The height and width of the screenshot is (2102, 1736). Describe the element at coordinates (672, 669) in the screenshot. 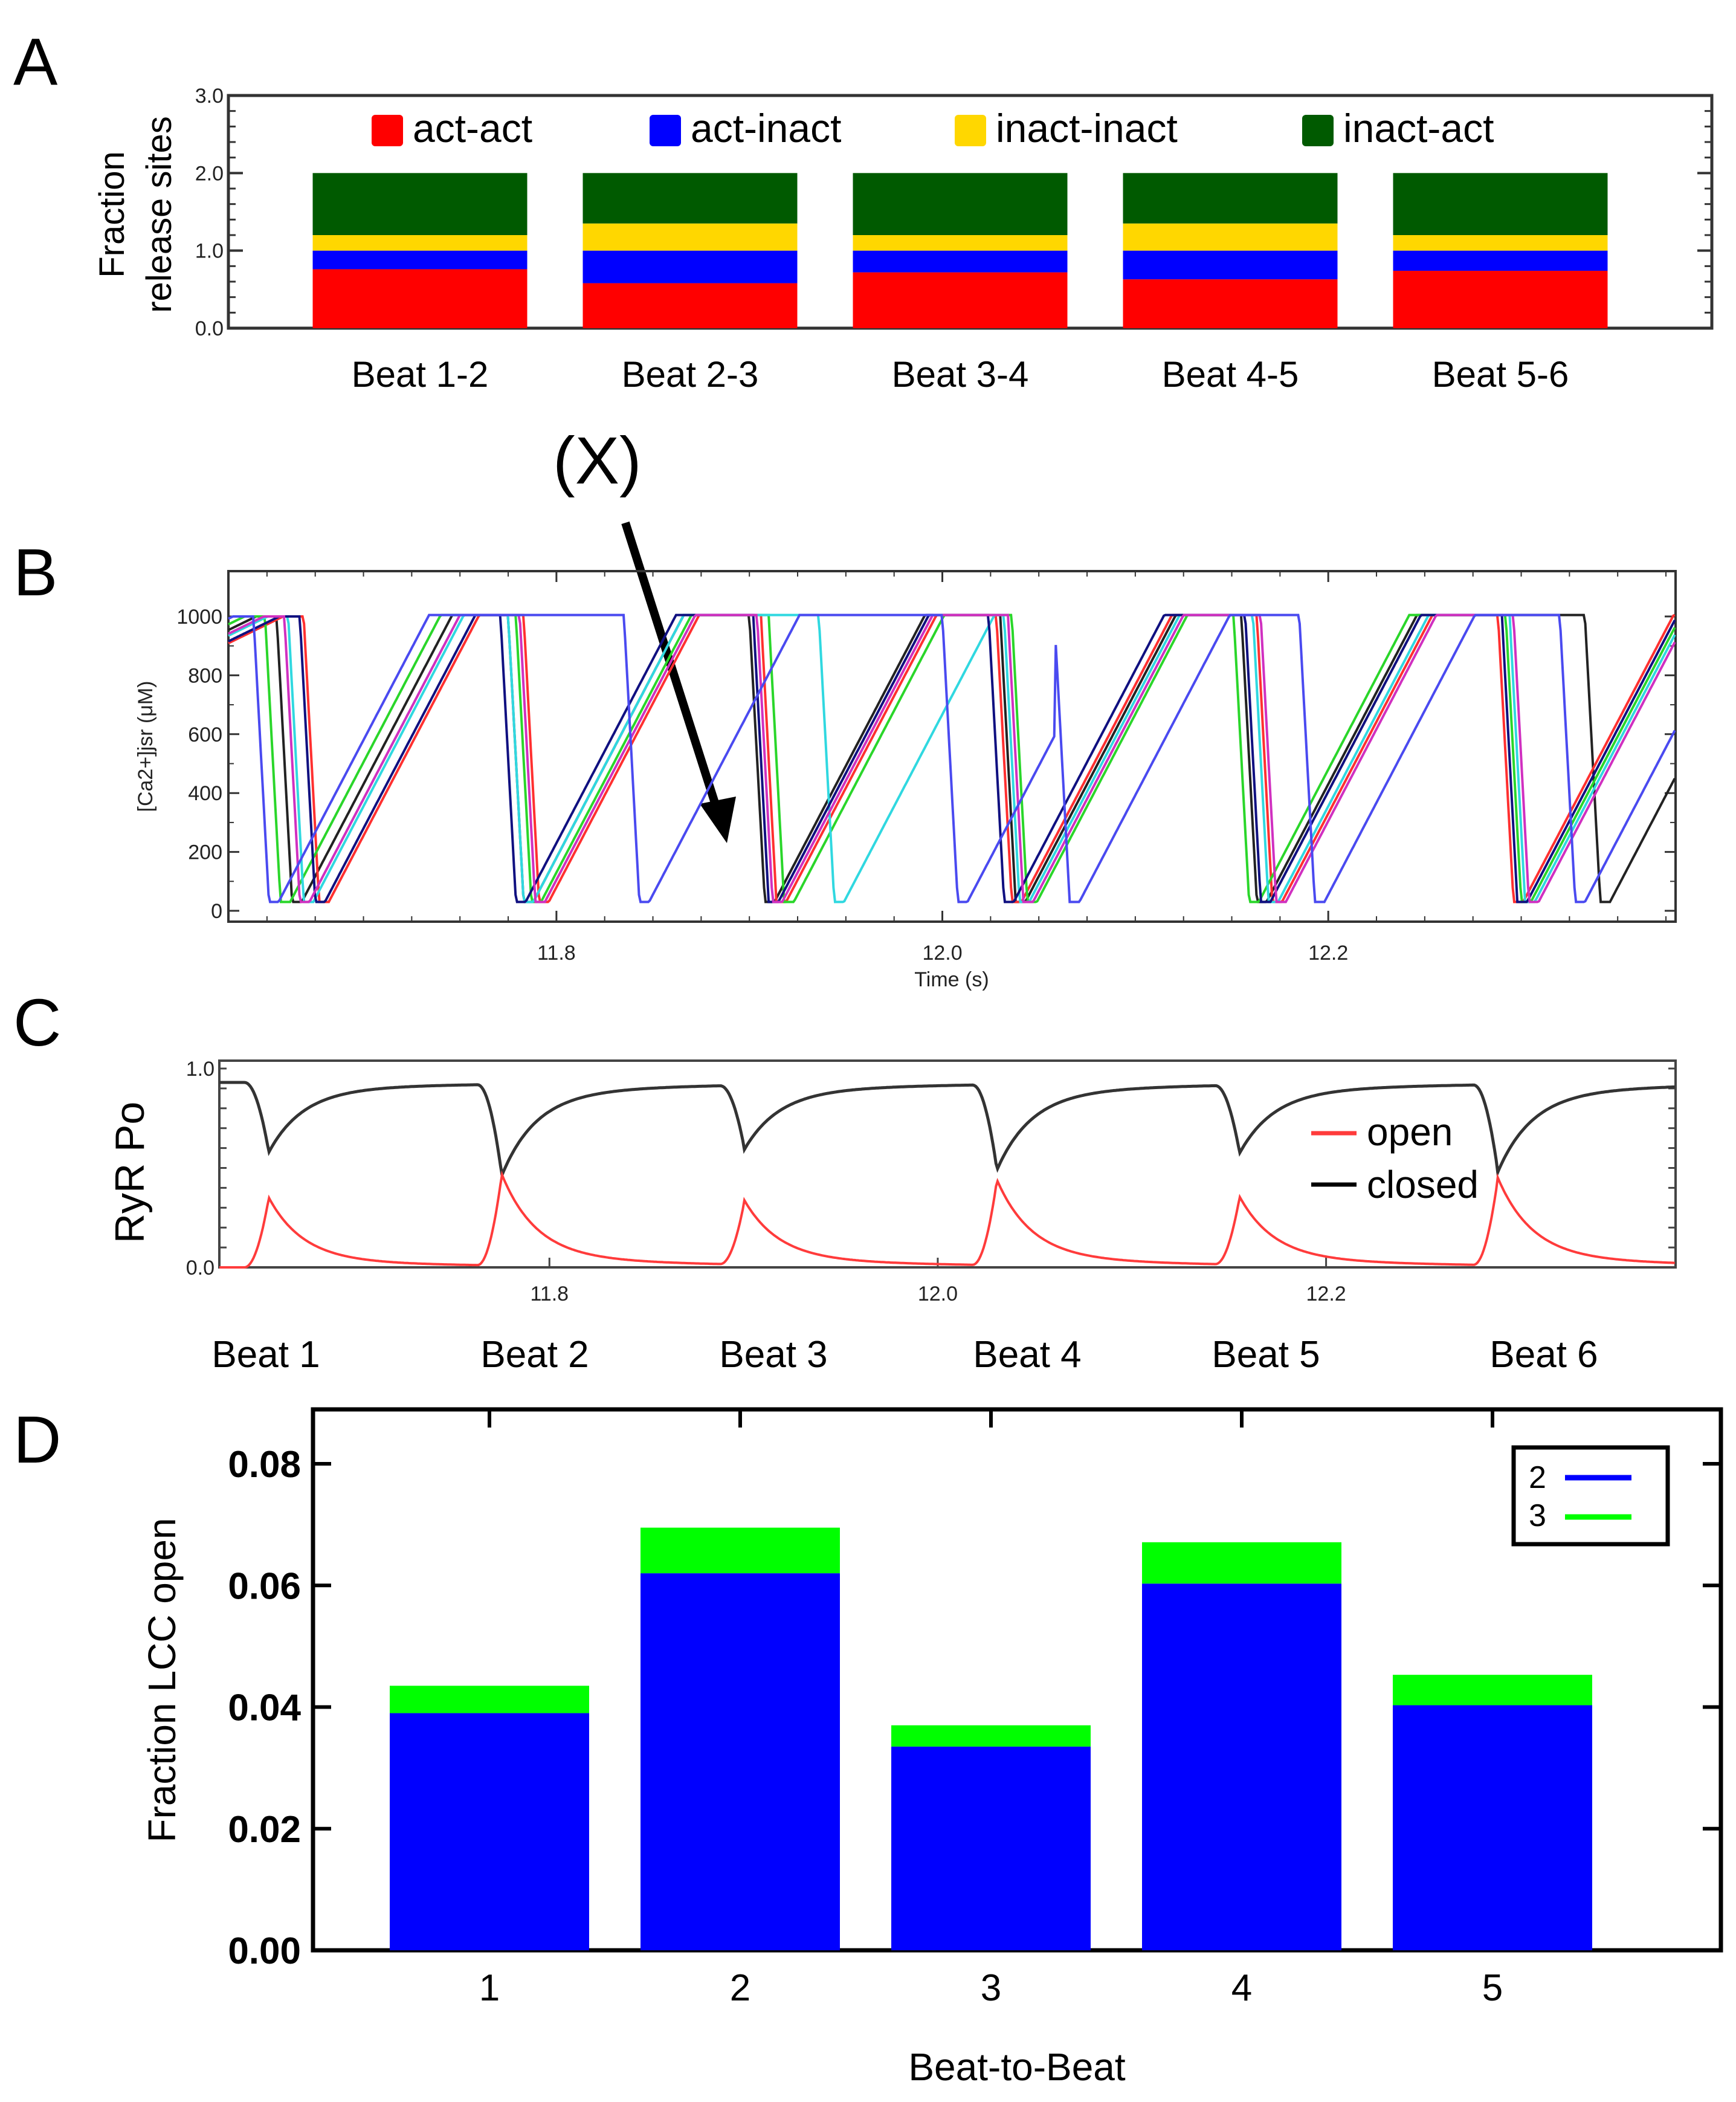

I see `annotation-arrow` at that location.